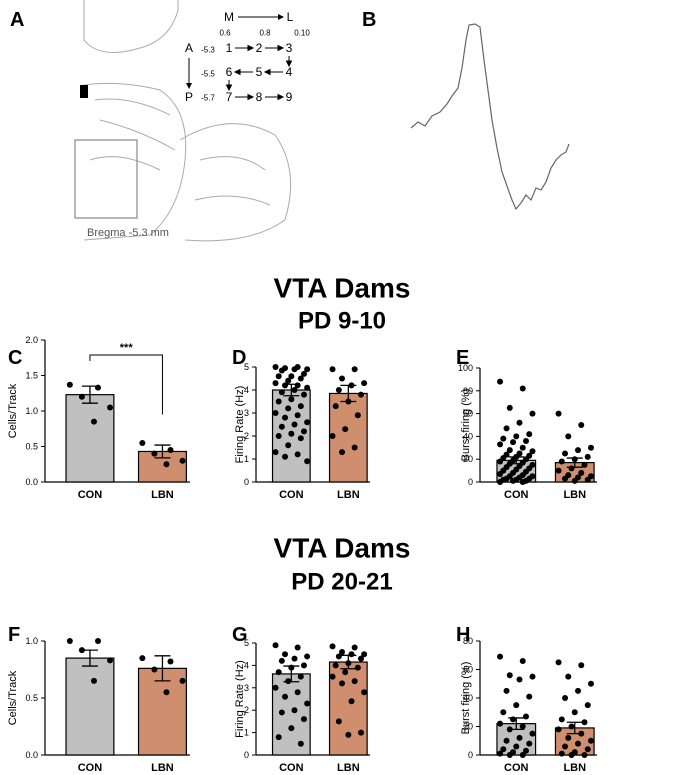 The image size is (685, 775). What do you see at coordinates (225, 33) in the screenshot?
I see `ml-coord: 0.6` at bounding box center [225, 33].